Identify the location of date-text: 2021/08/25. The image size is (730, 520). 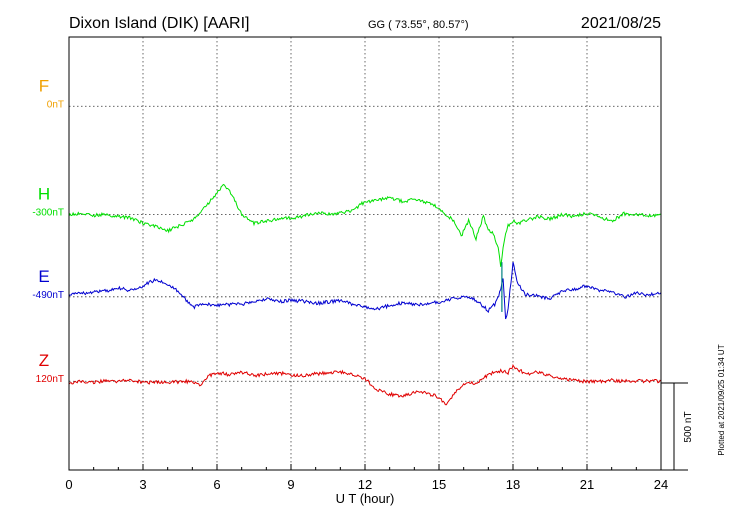
(621, 23).